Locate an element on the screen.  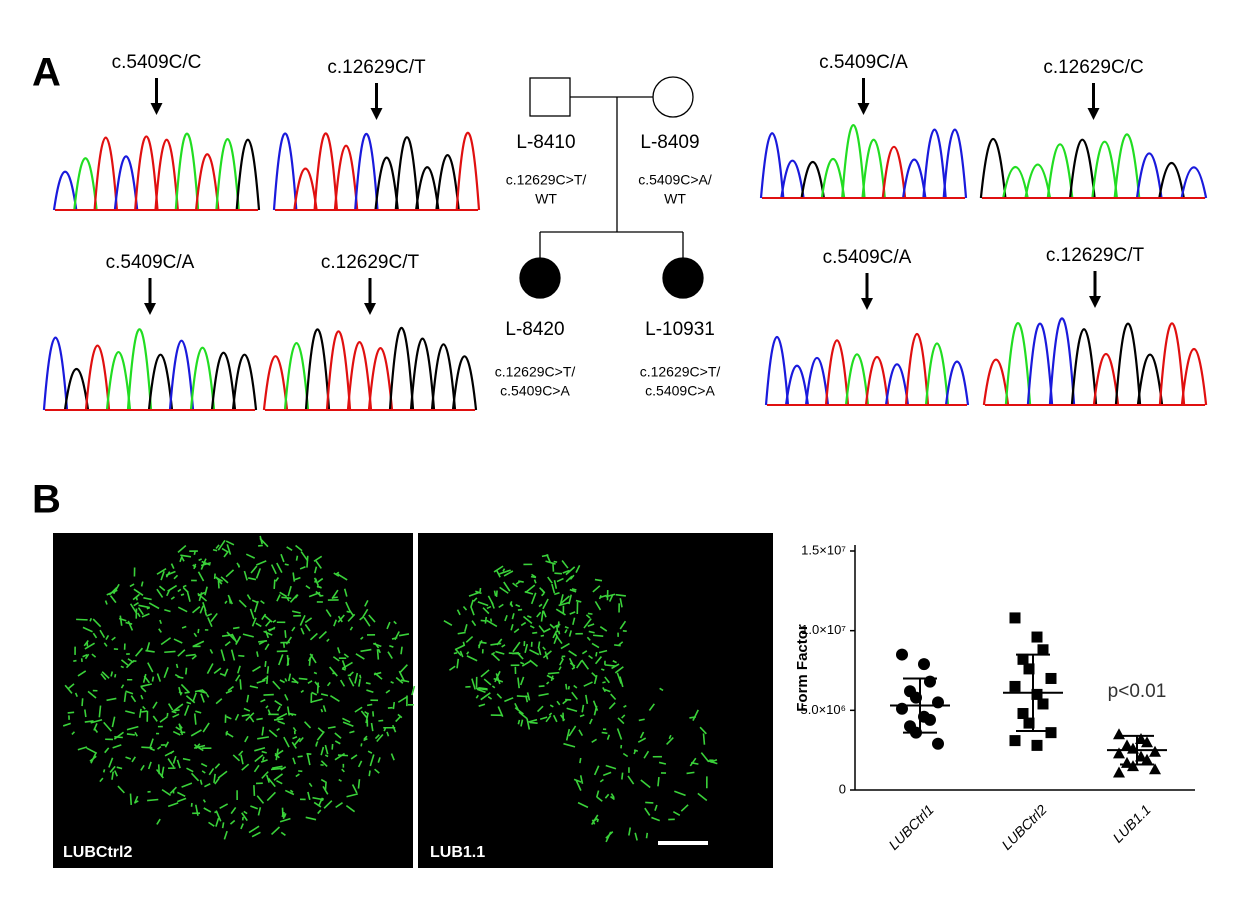
annotation: p<0.01 is located at coordinates (1137, 691).